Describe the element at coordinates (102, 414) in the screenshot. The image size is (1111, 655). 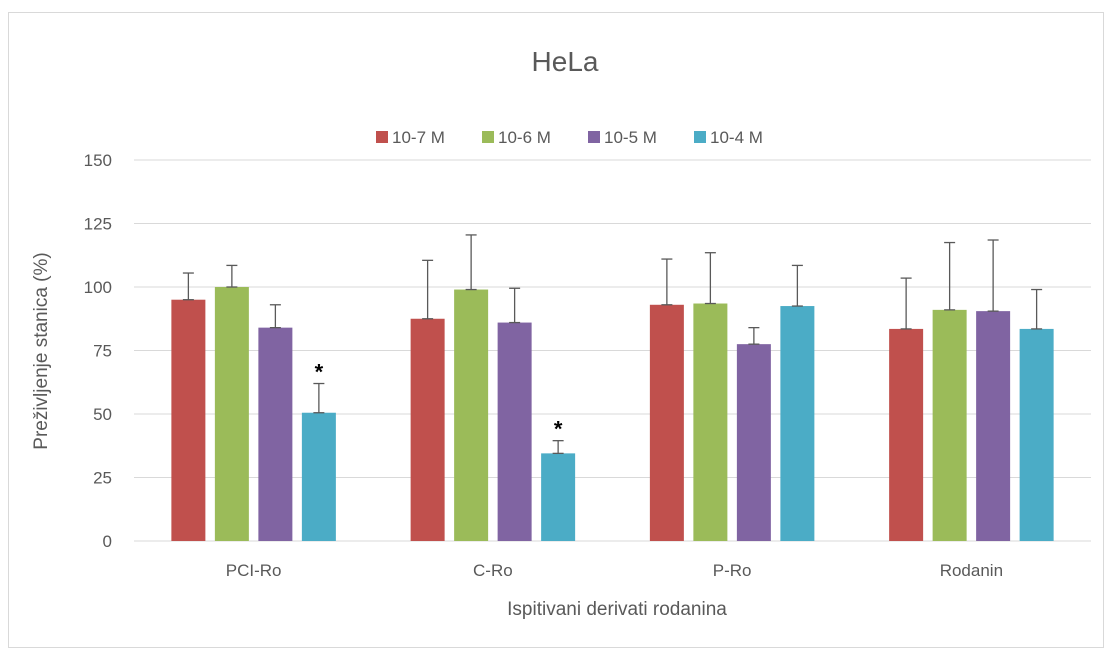
I see `y-tick-label: 50` at that location.